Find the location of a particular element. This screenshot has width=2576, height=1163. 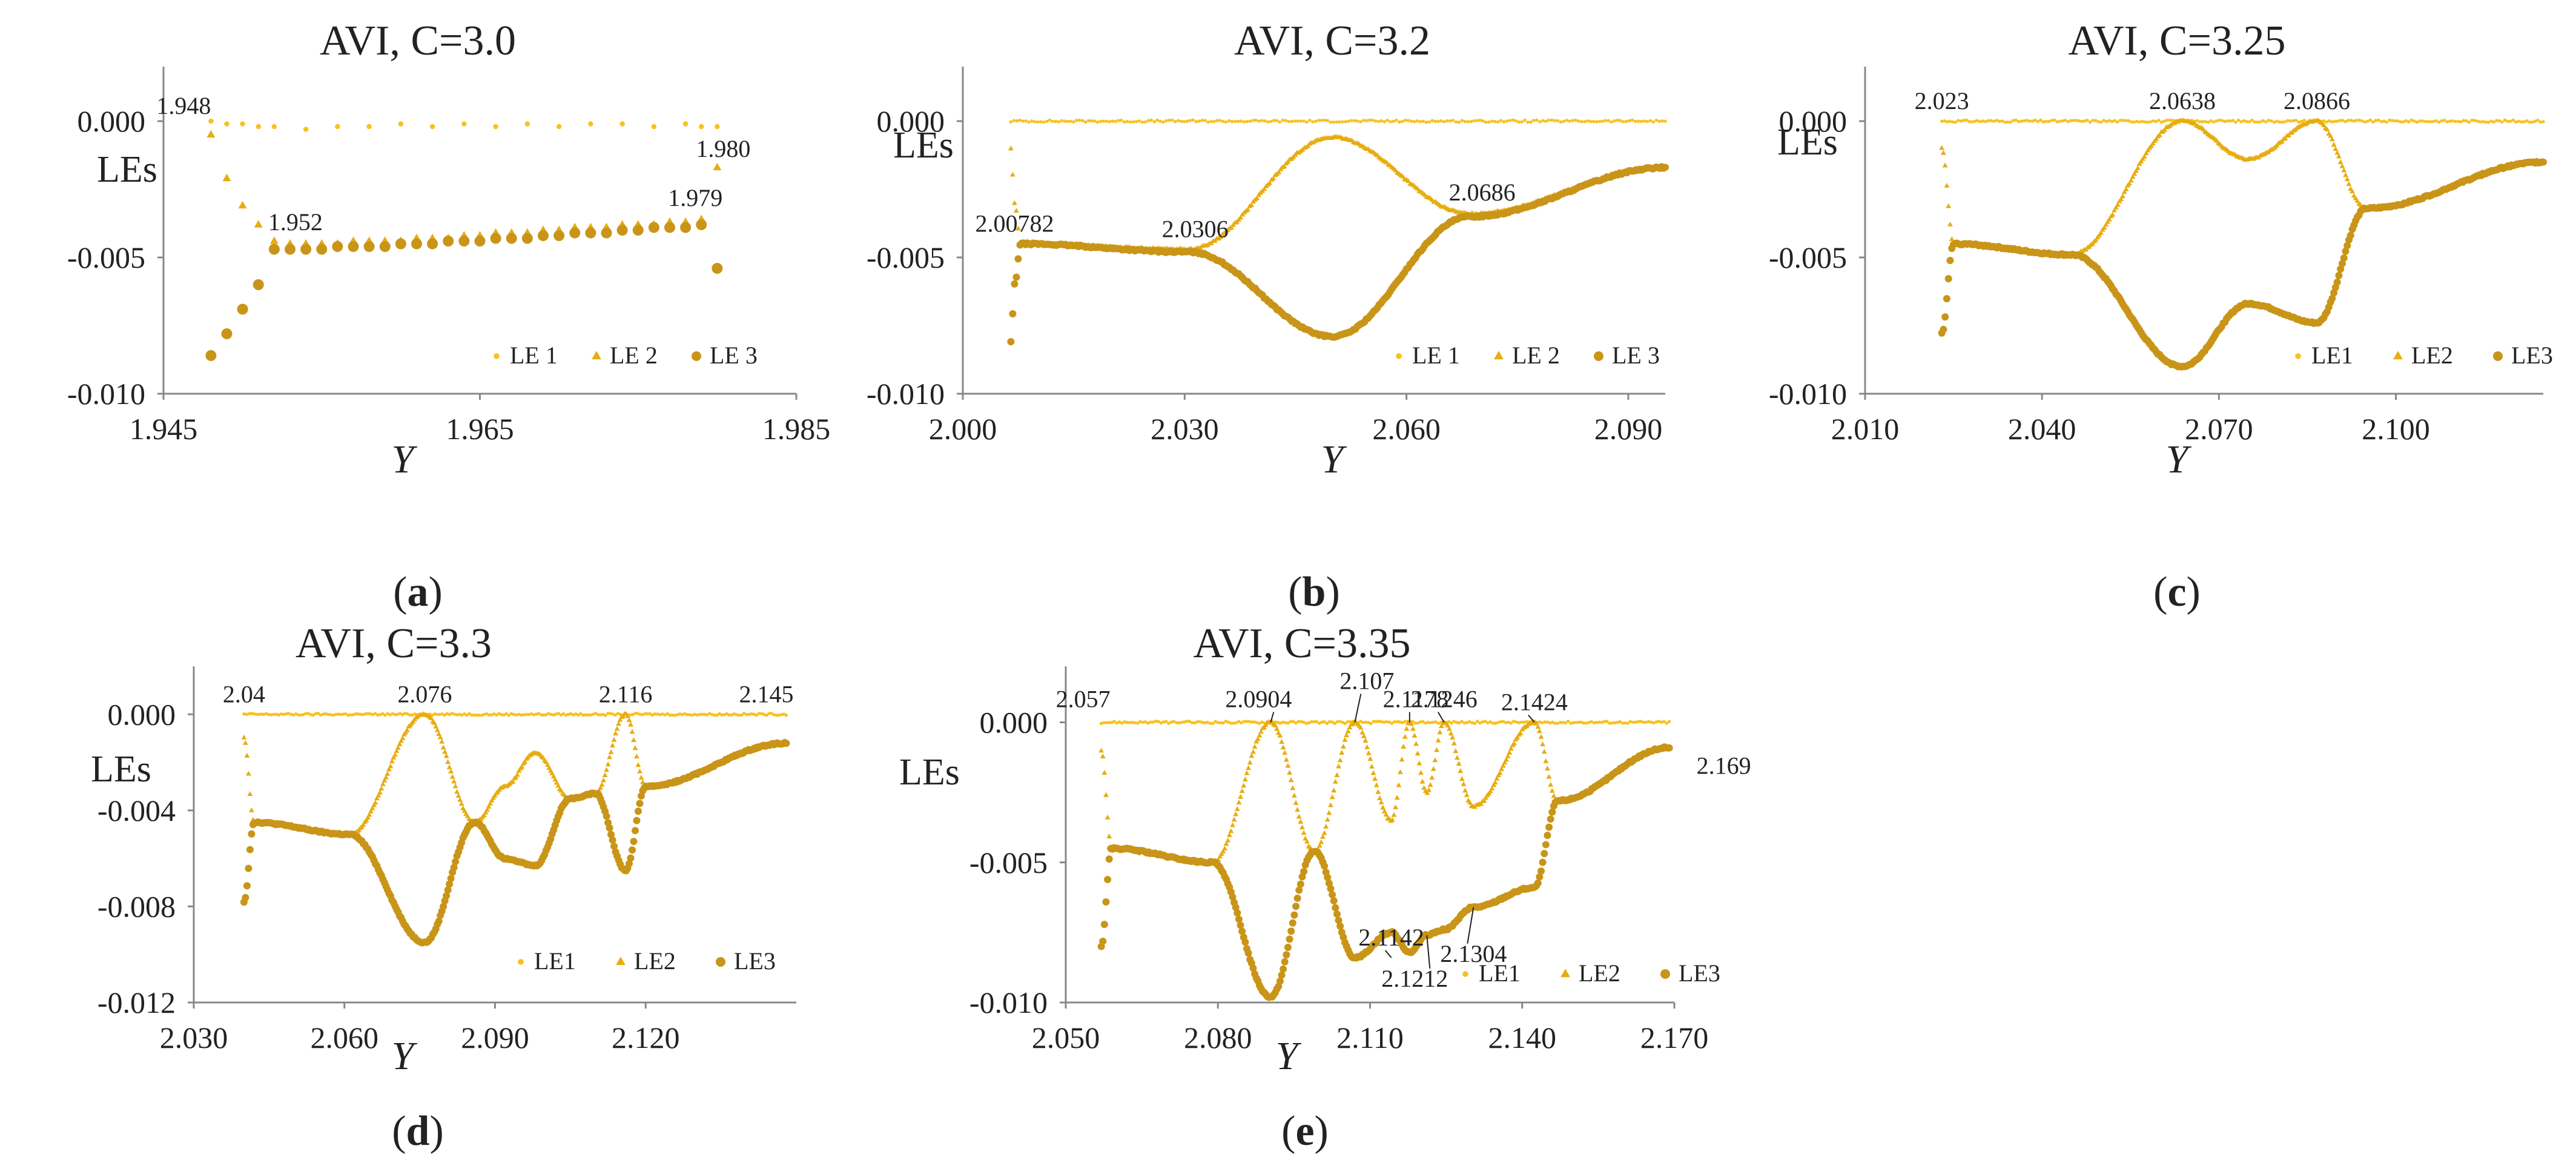

legend-marker is located at coordinates (2298, 356).